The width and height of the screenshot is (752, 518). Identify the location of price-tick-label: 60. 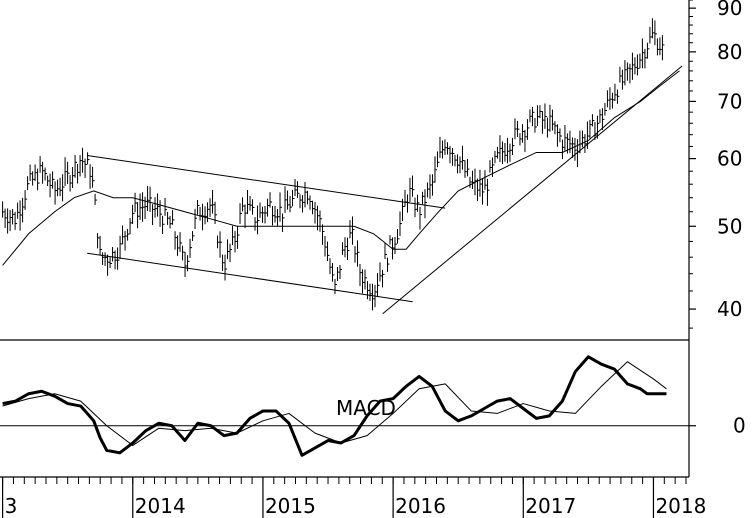
(729, 159).